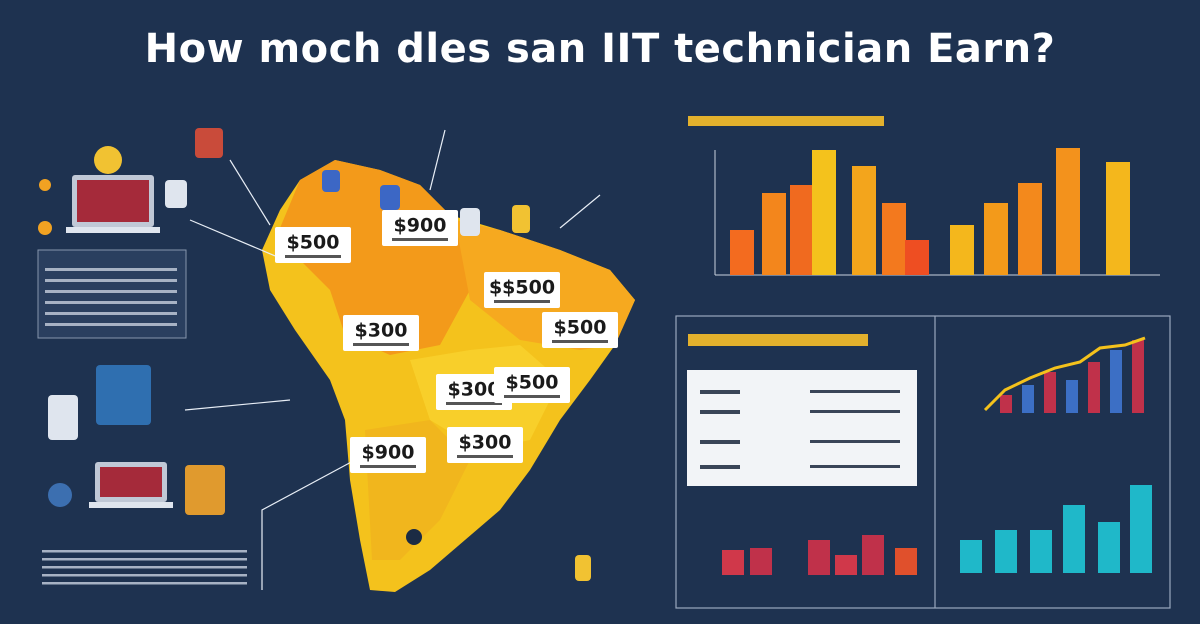  What do you see at coordinates (1064, 374) in the screenshot?
I see `trend-line` at bounding box center [1064, 374].